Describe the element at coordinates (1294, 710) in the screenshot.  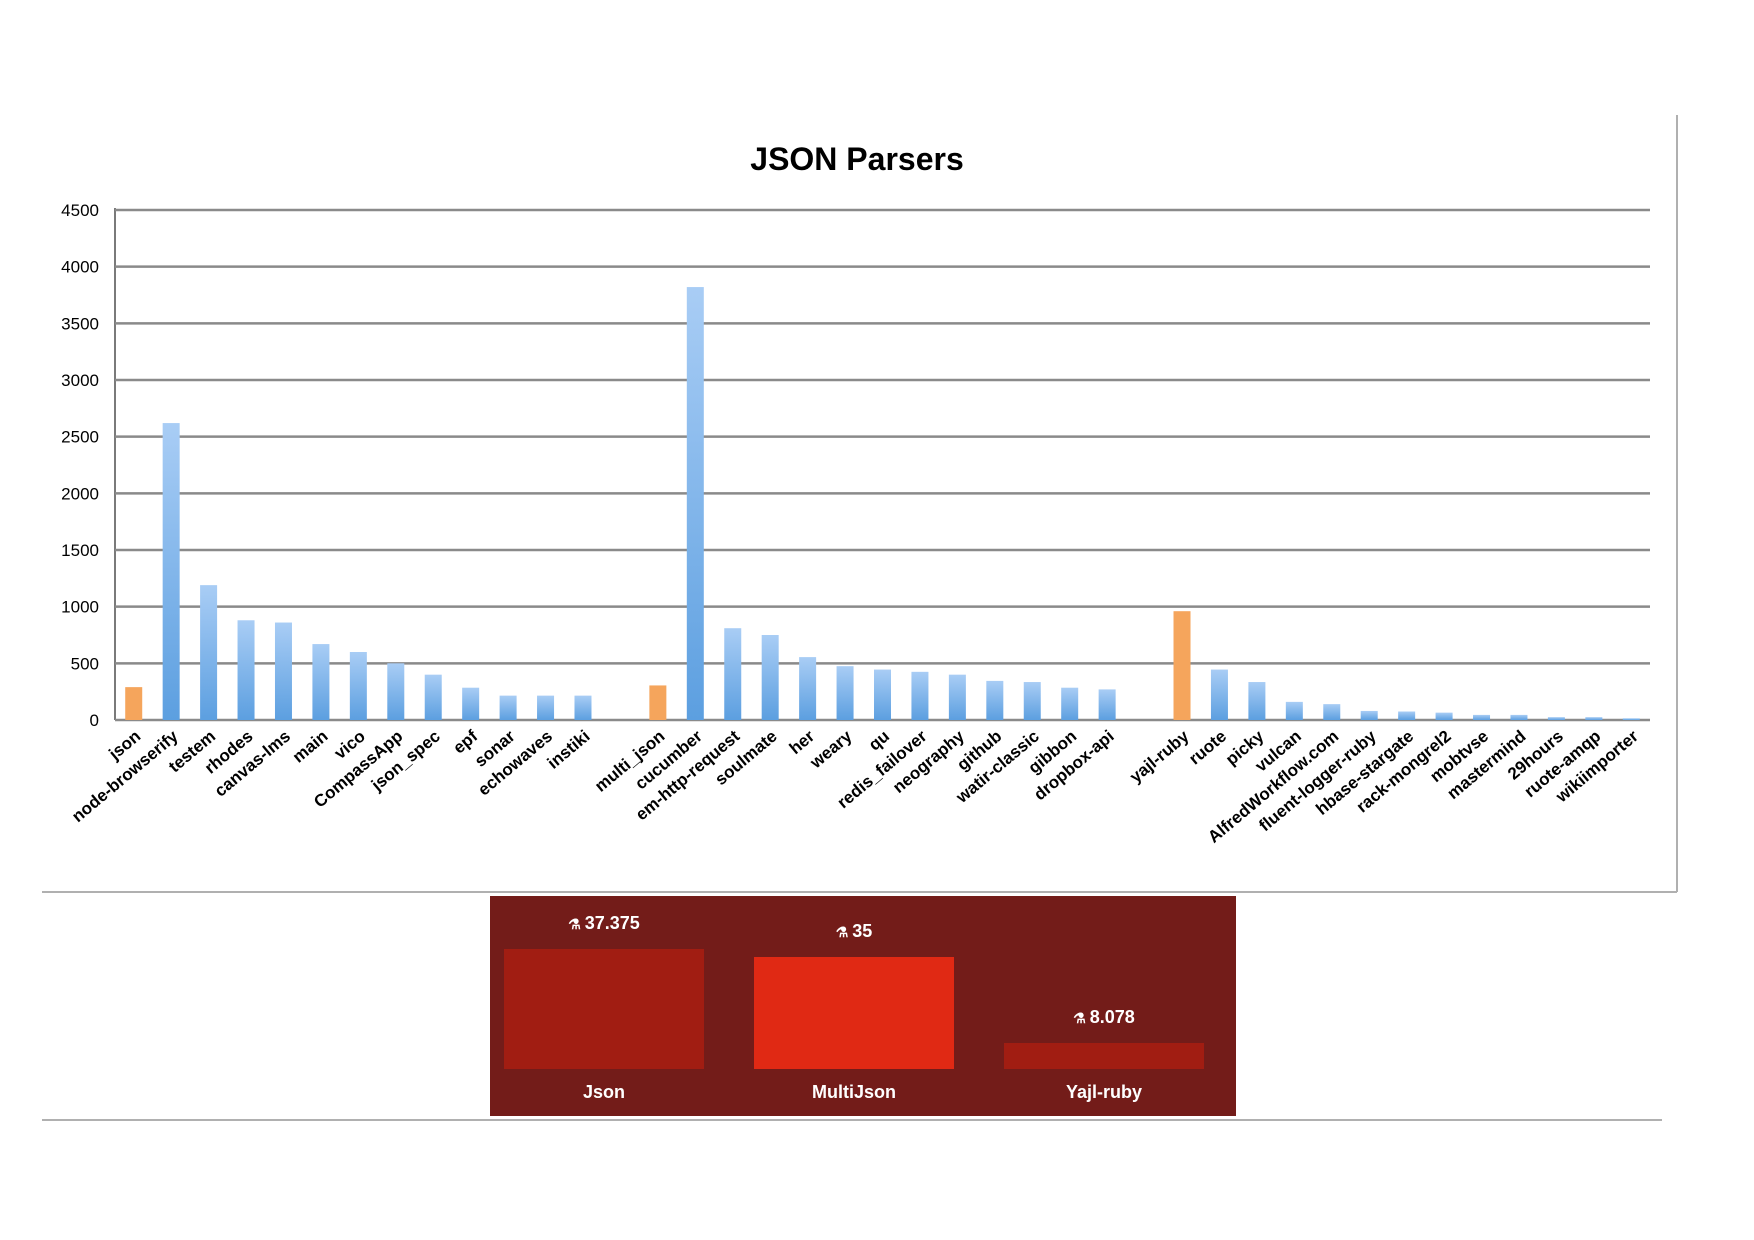
I see `bar-vulcan` at that location.